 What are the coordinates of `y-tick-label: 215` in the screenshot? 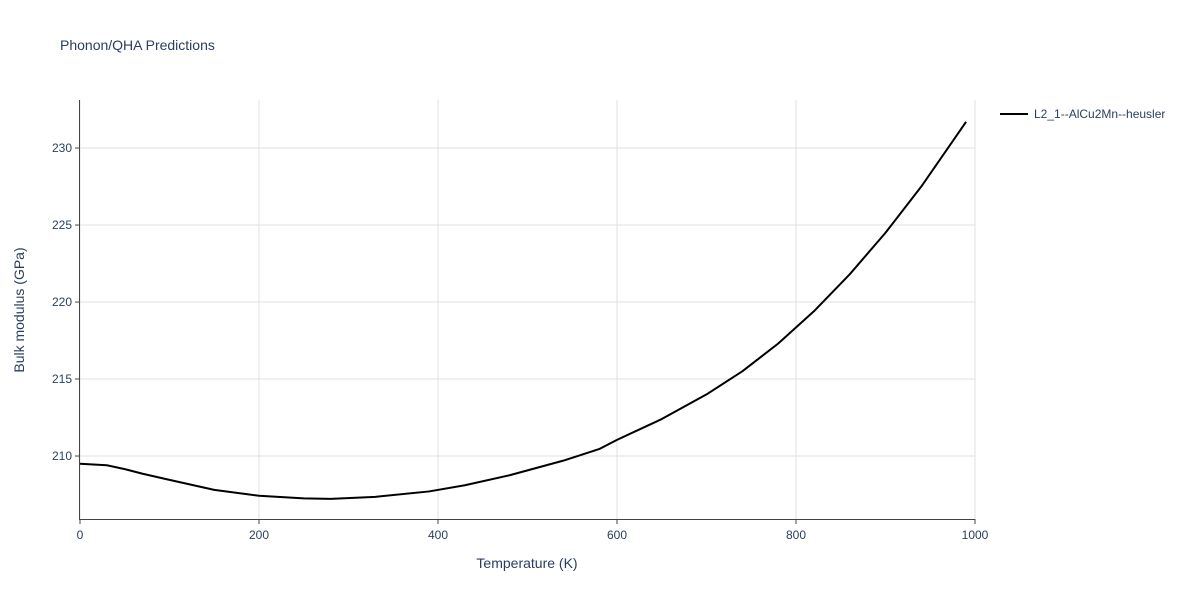 It's located at (62, 379).